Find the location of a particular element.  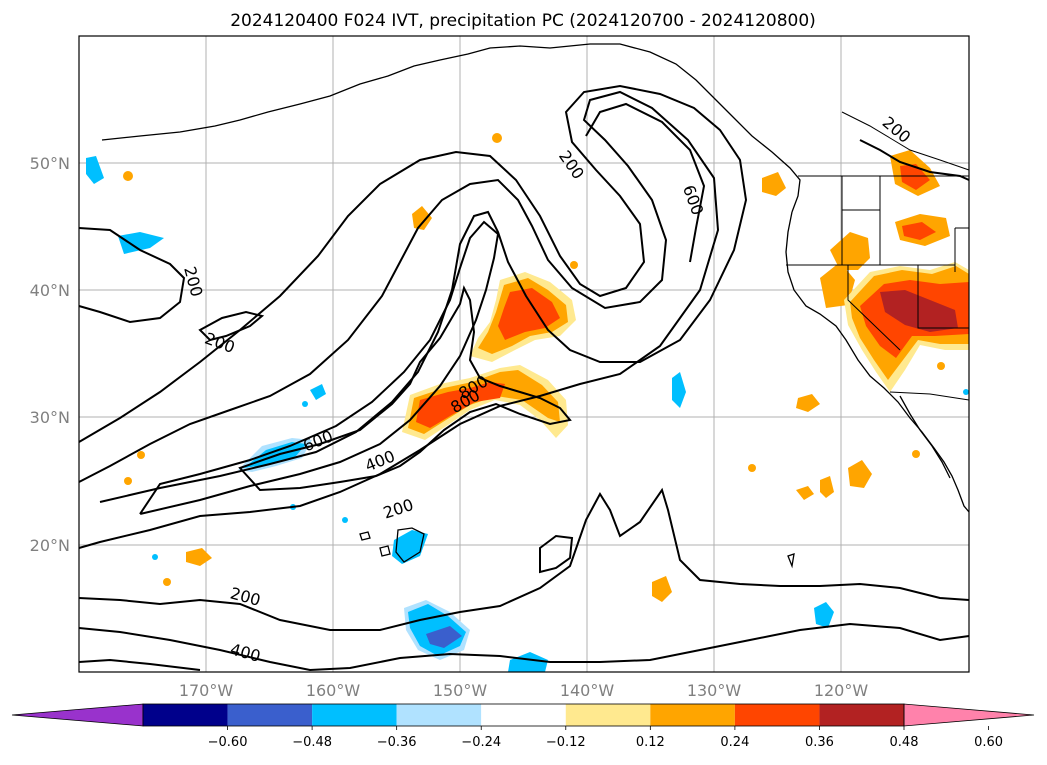

colorbar-outline is located at coordinates (523, 715).